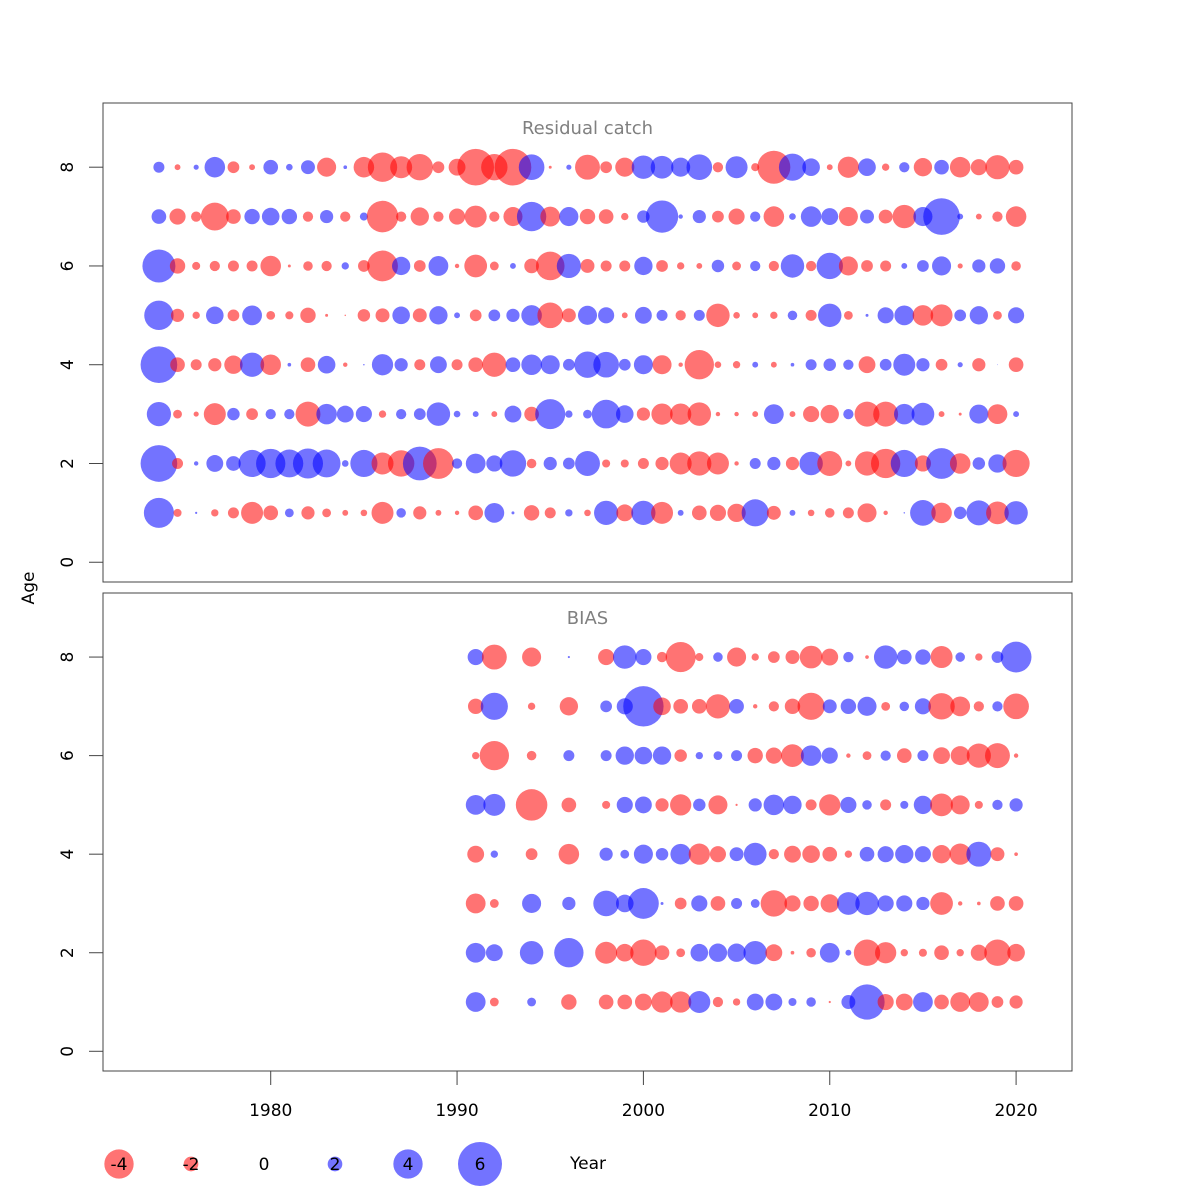 Image resolution: width=1200 pixels, height=1200 pixels. I want to click on legend-label: 6, so click(480, 1165).